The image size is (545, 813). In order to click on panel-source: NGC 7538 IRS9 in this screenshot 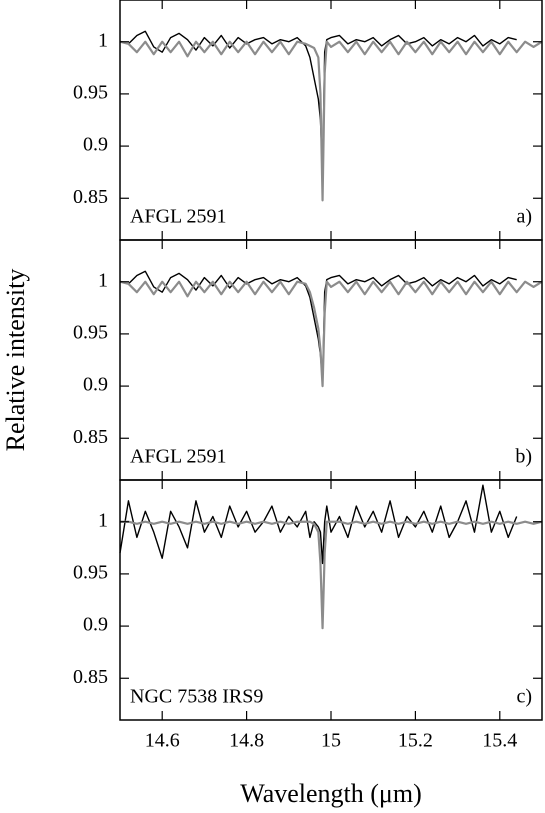, I will do `click(196, 697)`.